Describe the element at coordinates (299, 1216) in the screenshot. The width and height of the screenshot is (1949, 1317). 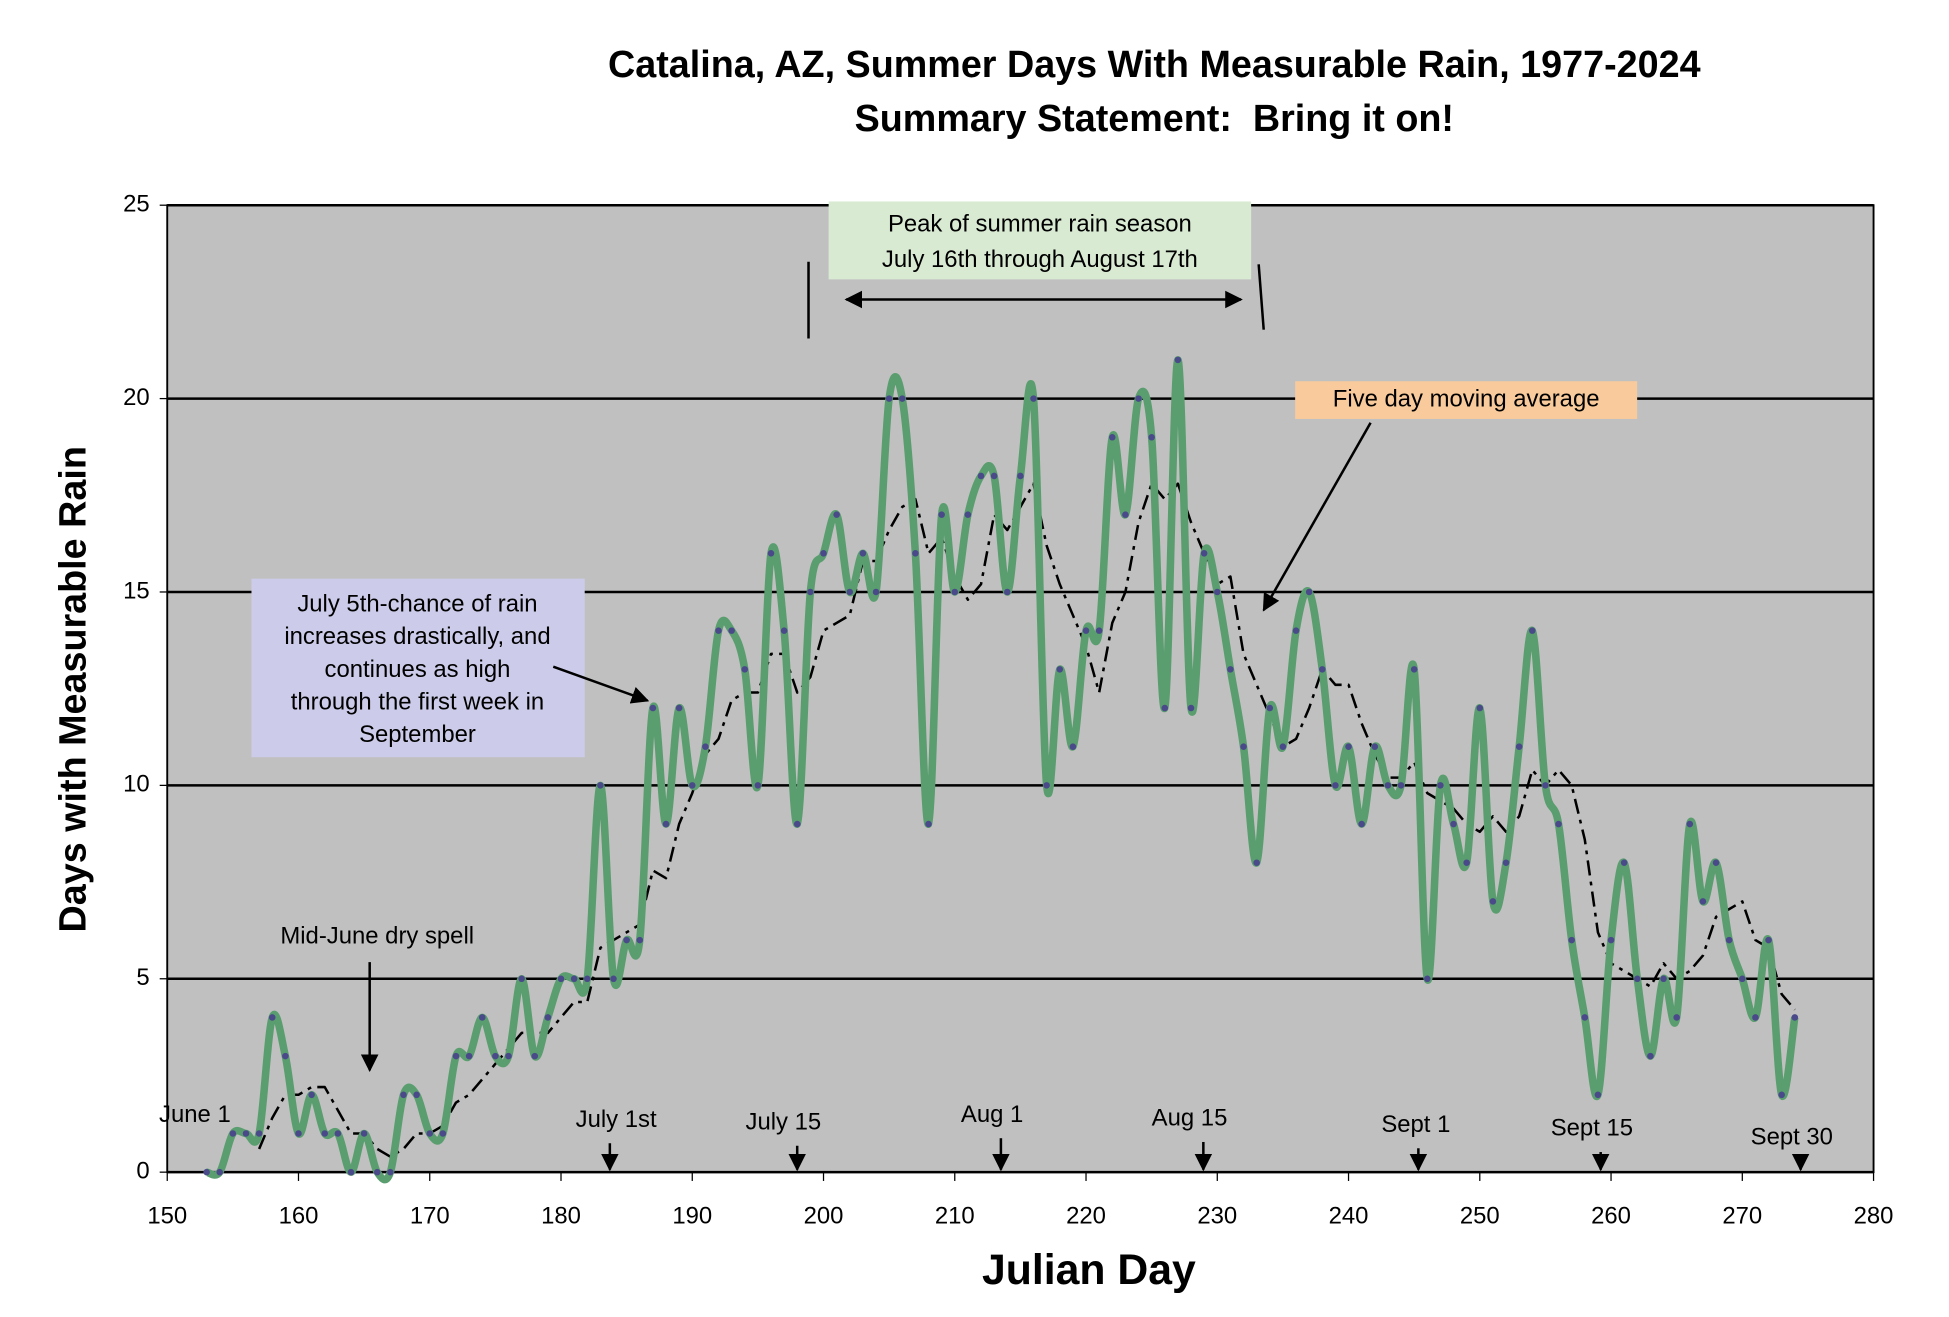
I see `x-tick-label: 160` at that location.